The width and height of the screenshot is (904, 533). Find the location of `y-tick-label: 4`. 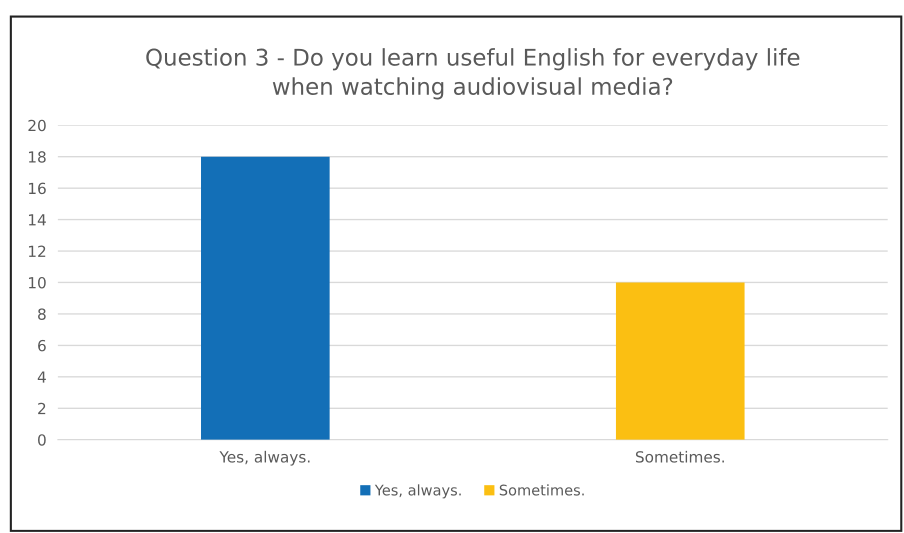

y-tick-label: 4 is located at coordinates (42, 377).